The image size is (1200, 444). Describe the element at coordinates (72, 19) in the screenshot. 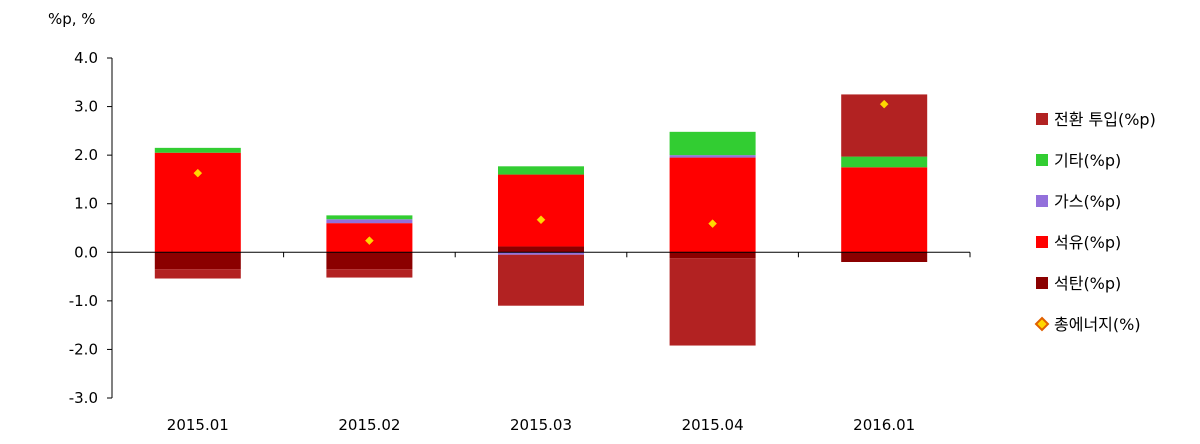

I see `y-unit-label: %p, %` at that location.